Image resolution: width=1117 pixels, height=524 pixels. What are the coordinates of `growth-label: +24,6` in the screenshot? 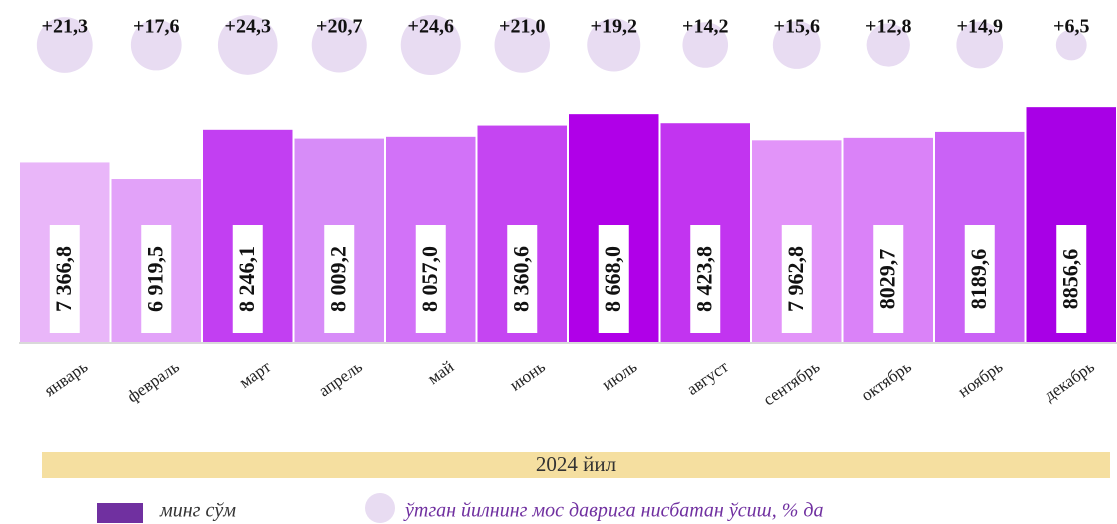 It's located at (431, 27).